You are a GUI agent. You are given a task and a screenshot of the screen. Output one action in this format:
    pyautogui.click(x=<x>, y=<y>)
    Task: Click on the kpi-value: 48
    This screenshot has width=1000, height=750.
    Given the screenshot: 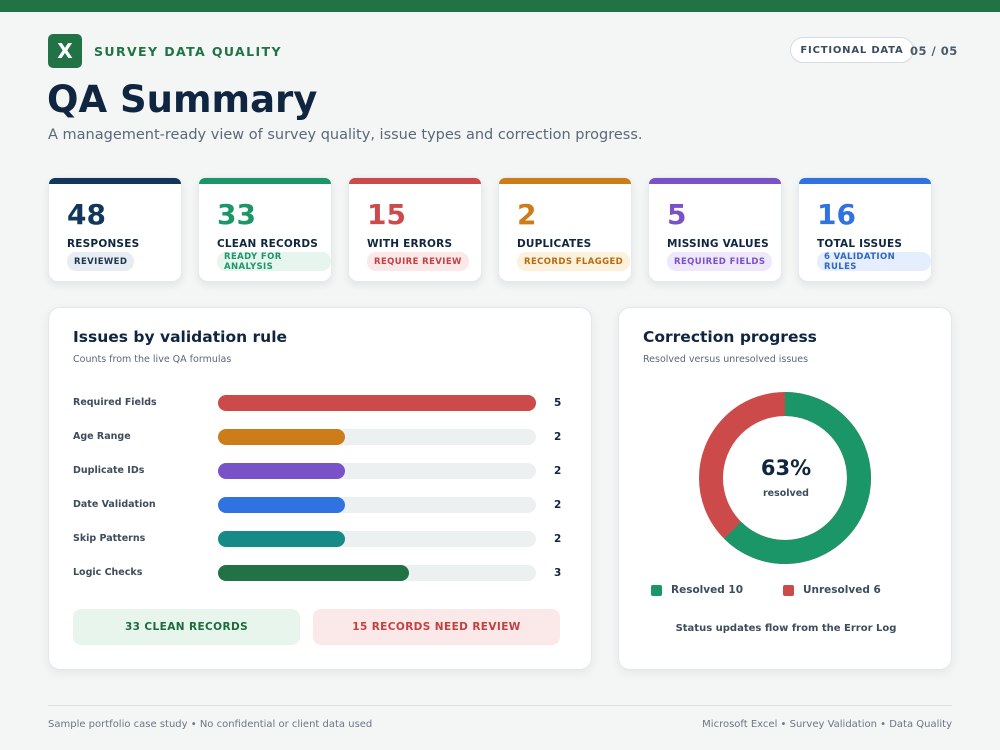 What is the action you would take?
    pyautogui.click(x=86, y=214)
    